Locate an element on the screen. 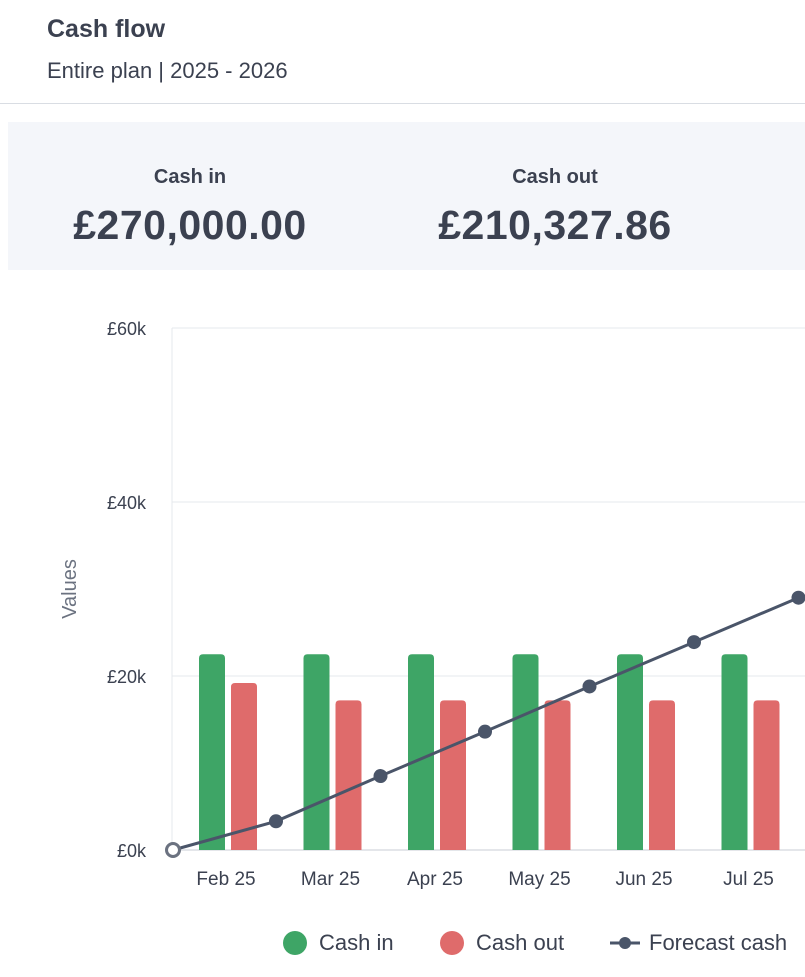  x-tick-label: Apr 25 is located at coordinates (435, 879).